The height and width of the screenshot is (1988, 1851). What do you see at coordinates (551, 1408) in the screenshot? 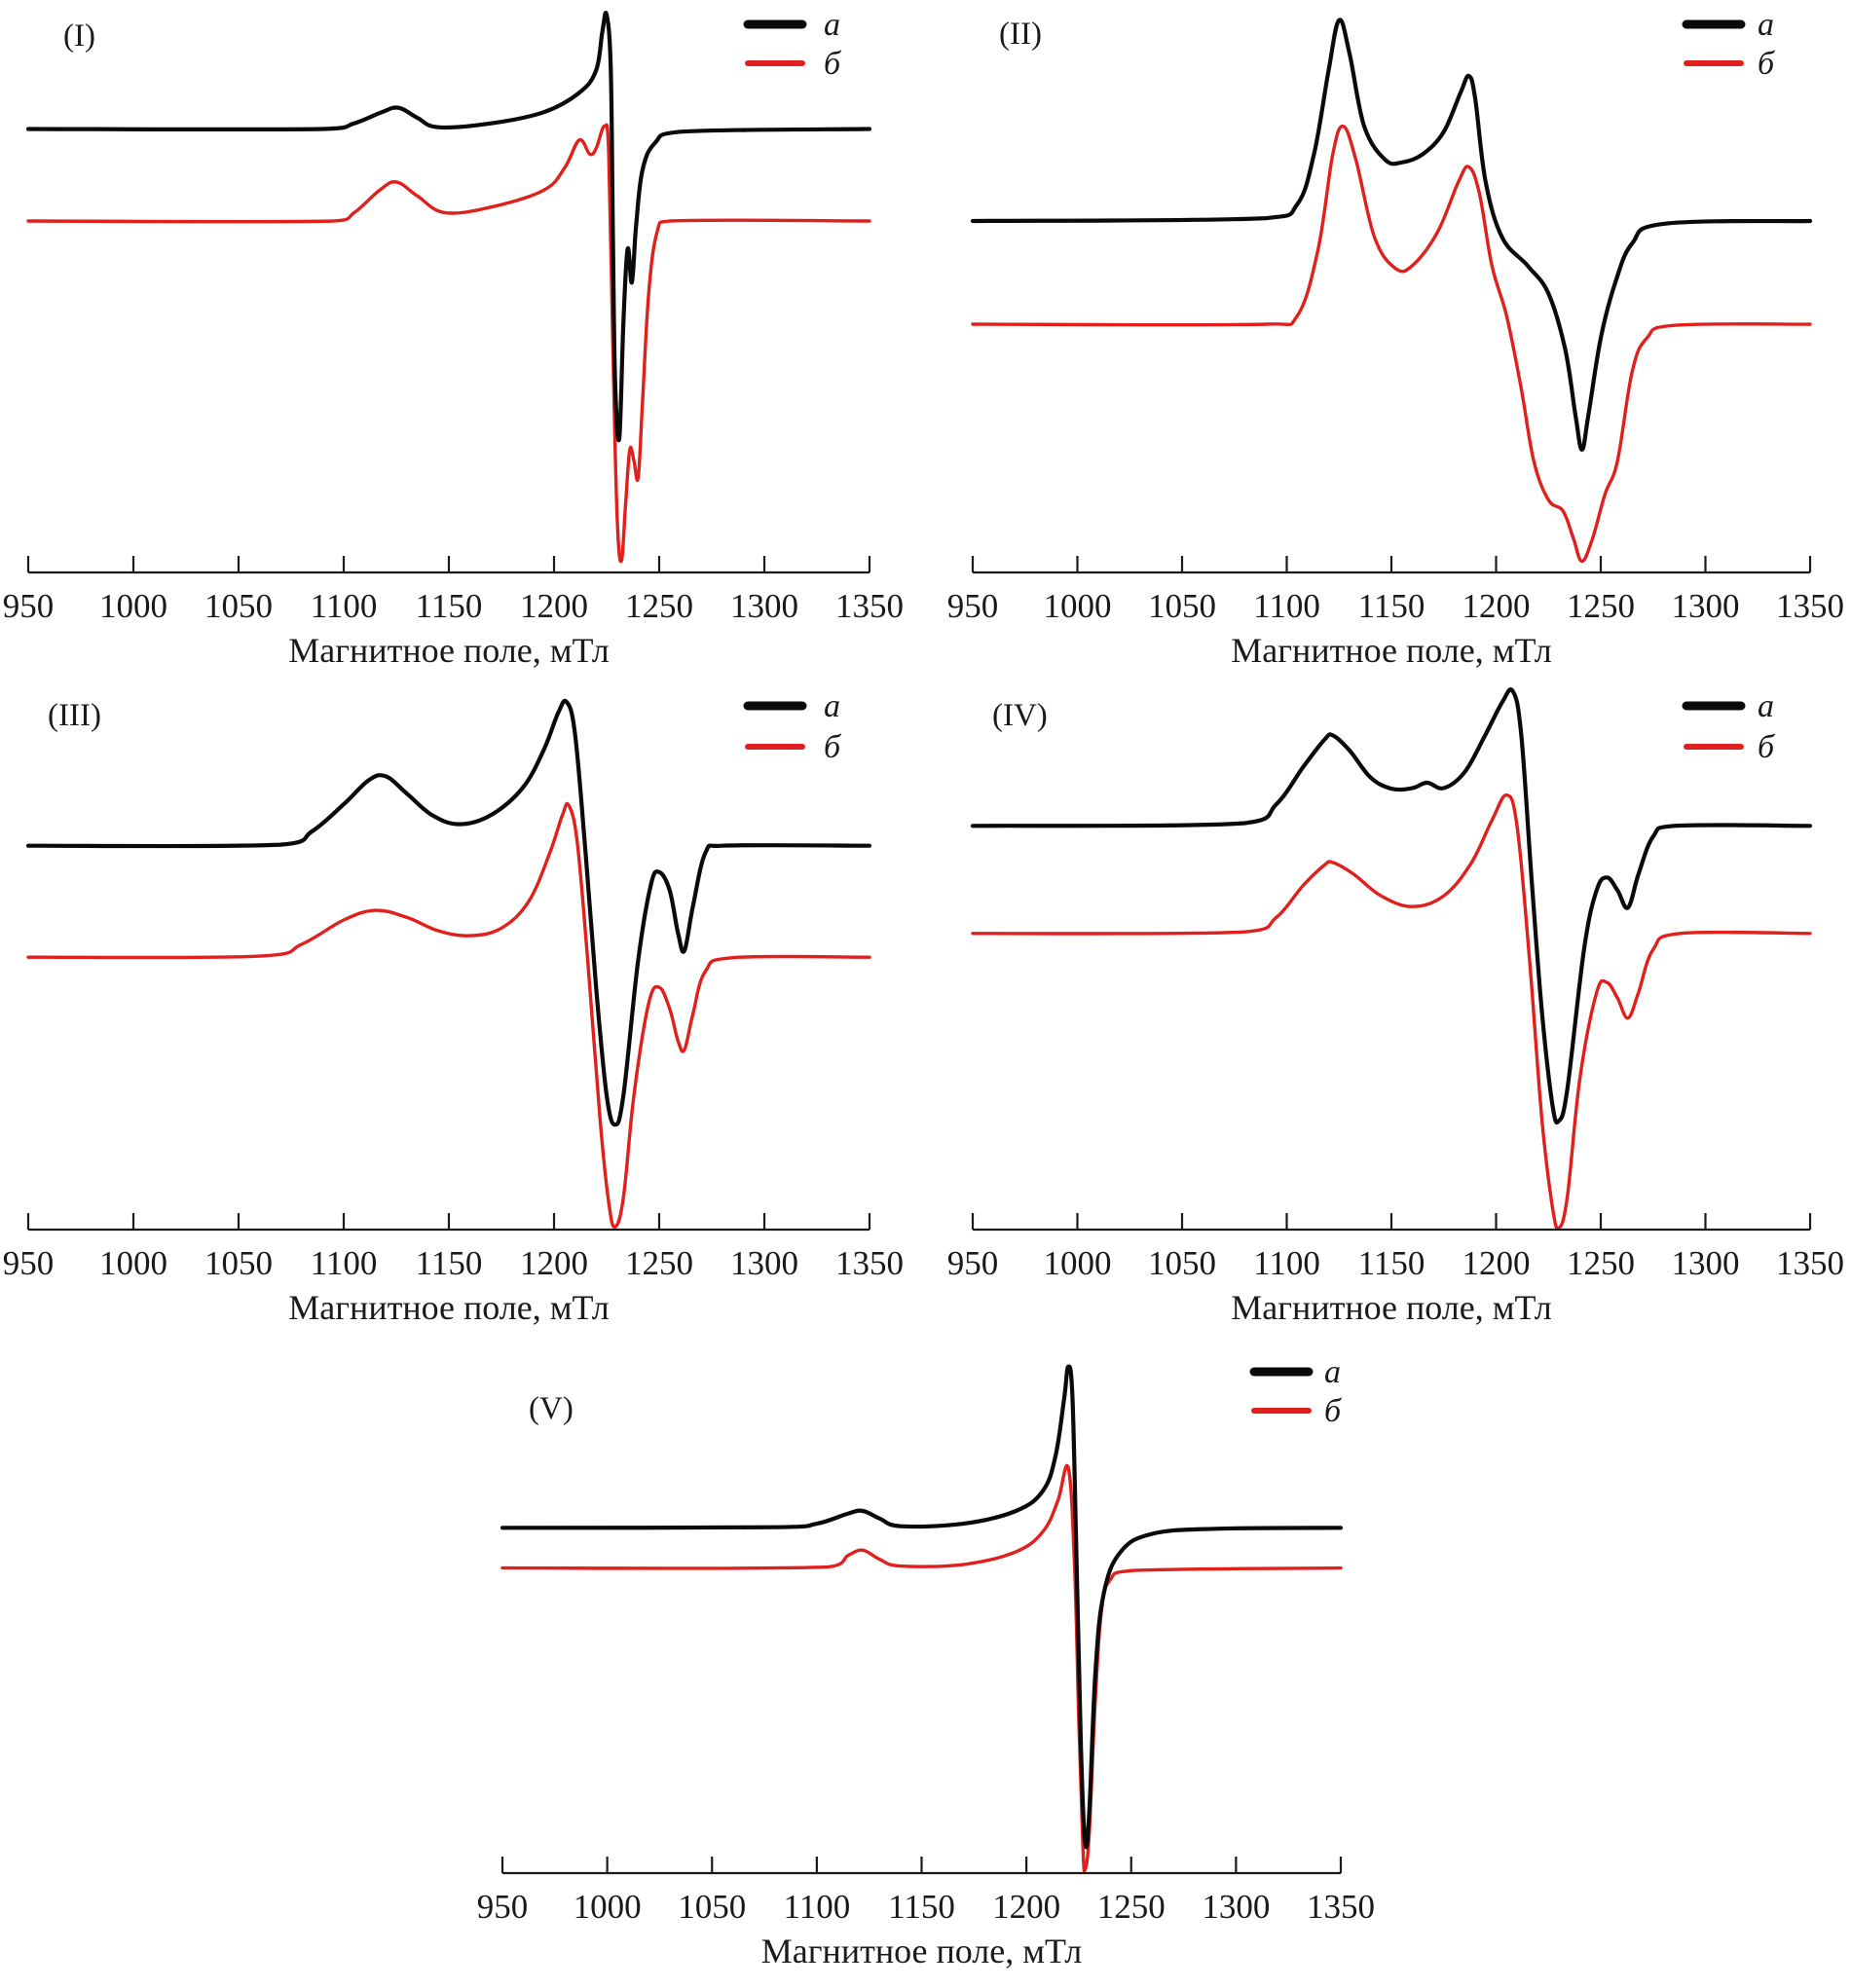
I see `panel-label: (V)` at bounding box center [551, 1408].